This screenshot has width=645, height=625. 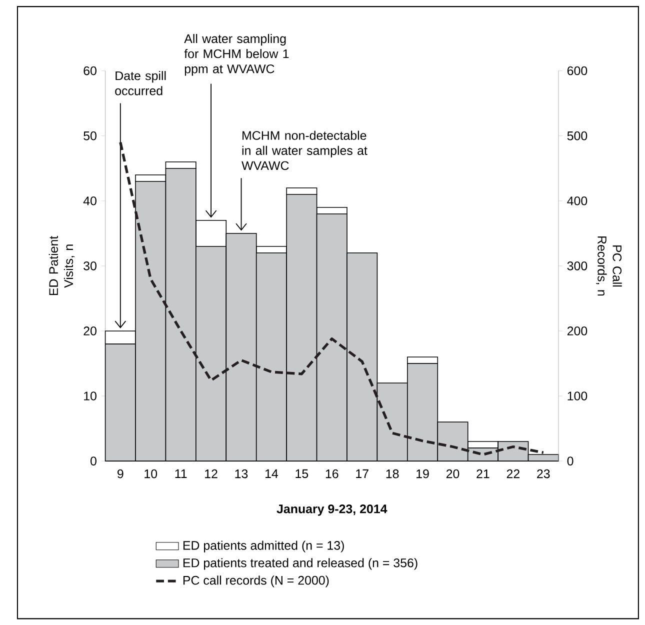 What do you see at coordinates (93, 461) in the screenshot?
I see `y-tick-label: 0` at bounding box center [93, 461].